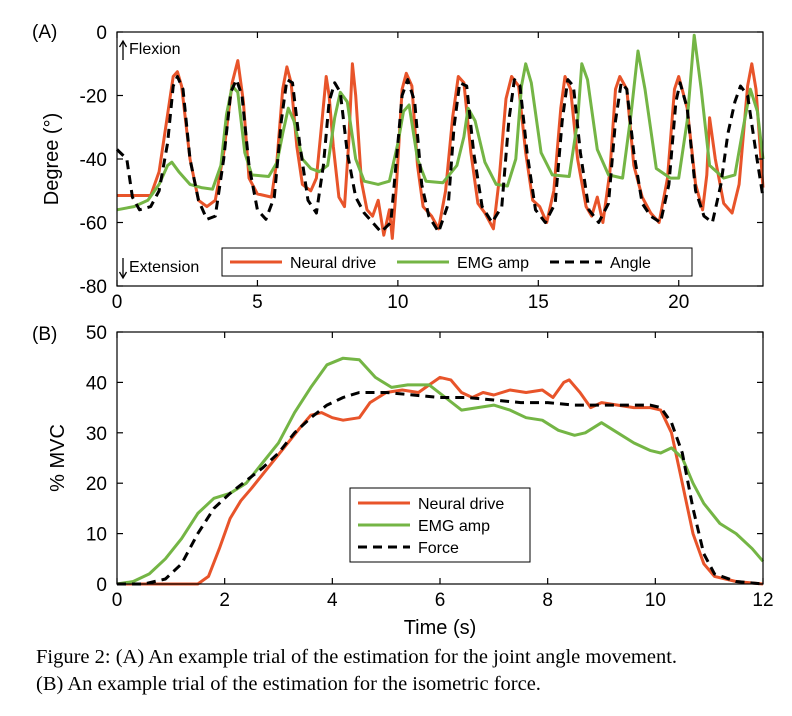 This screenshot has height=716, width=792. Describe the element at coordinates (58, 458) in the screenshot. I see `y-axis-label: % MVC` at that location.